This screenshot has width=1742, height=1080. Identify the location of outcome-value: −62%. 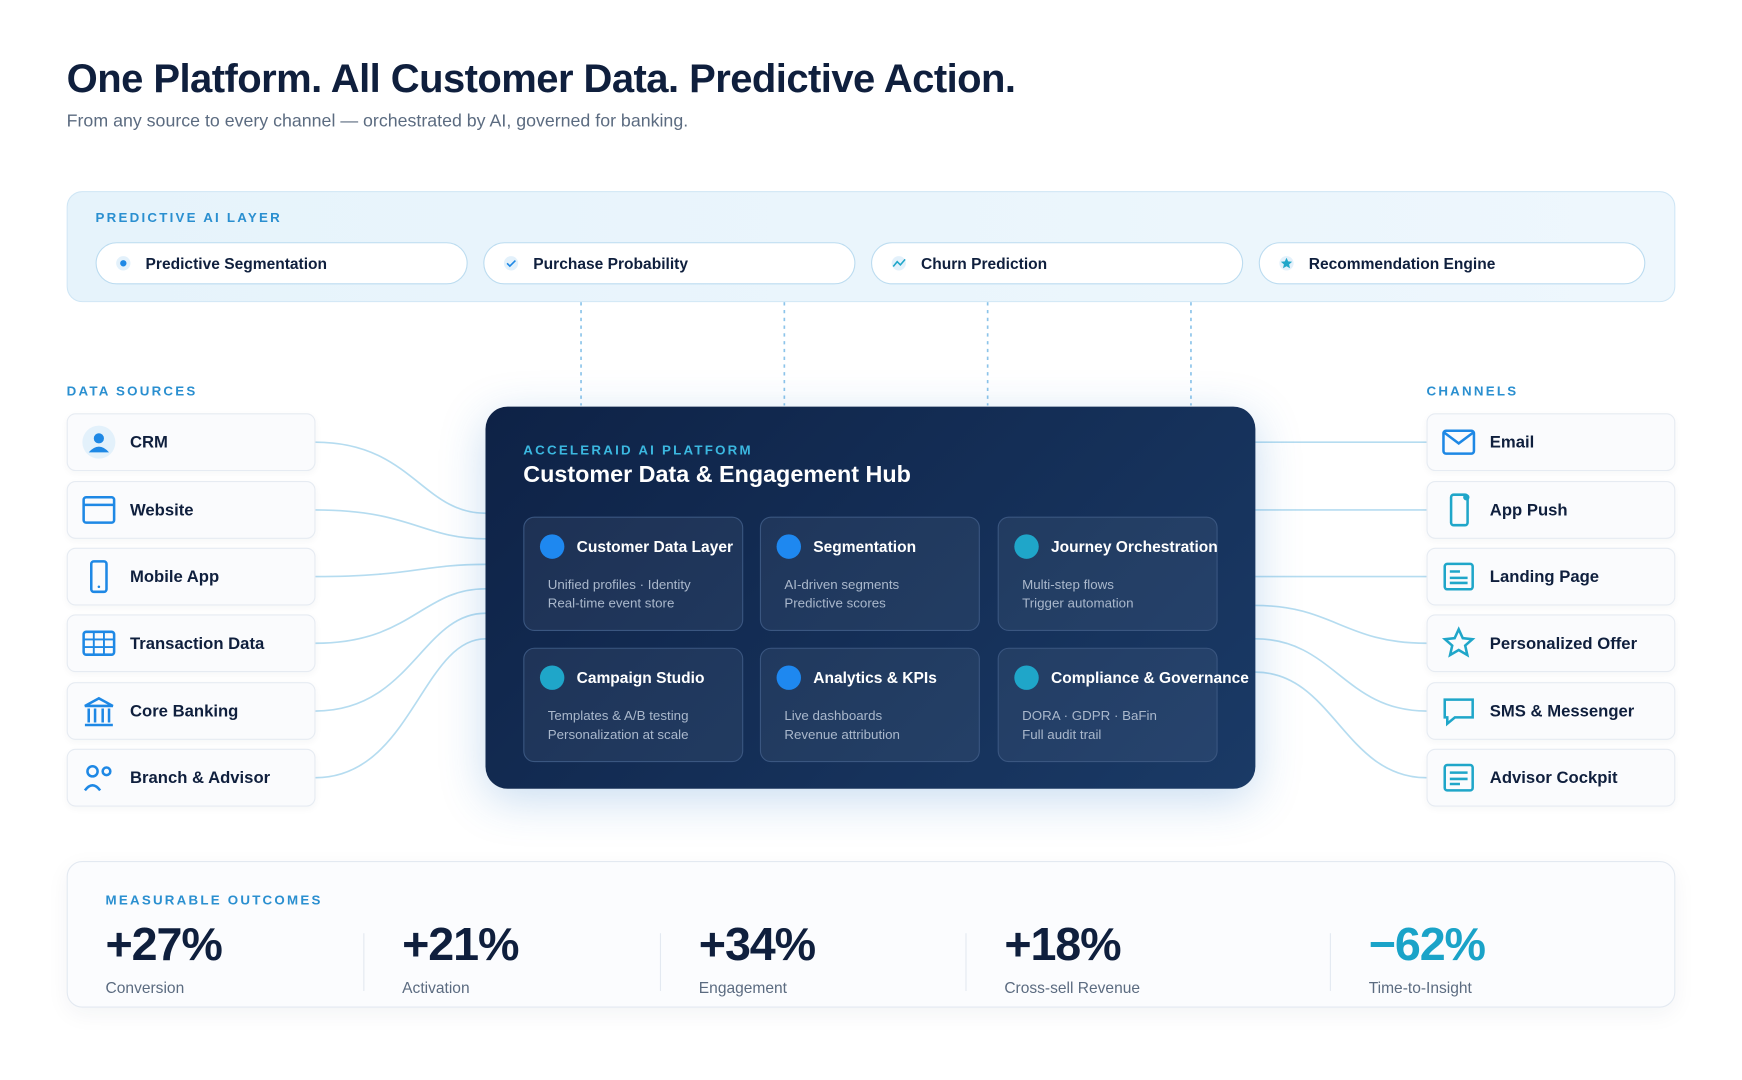
(1427, 943).